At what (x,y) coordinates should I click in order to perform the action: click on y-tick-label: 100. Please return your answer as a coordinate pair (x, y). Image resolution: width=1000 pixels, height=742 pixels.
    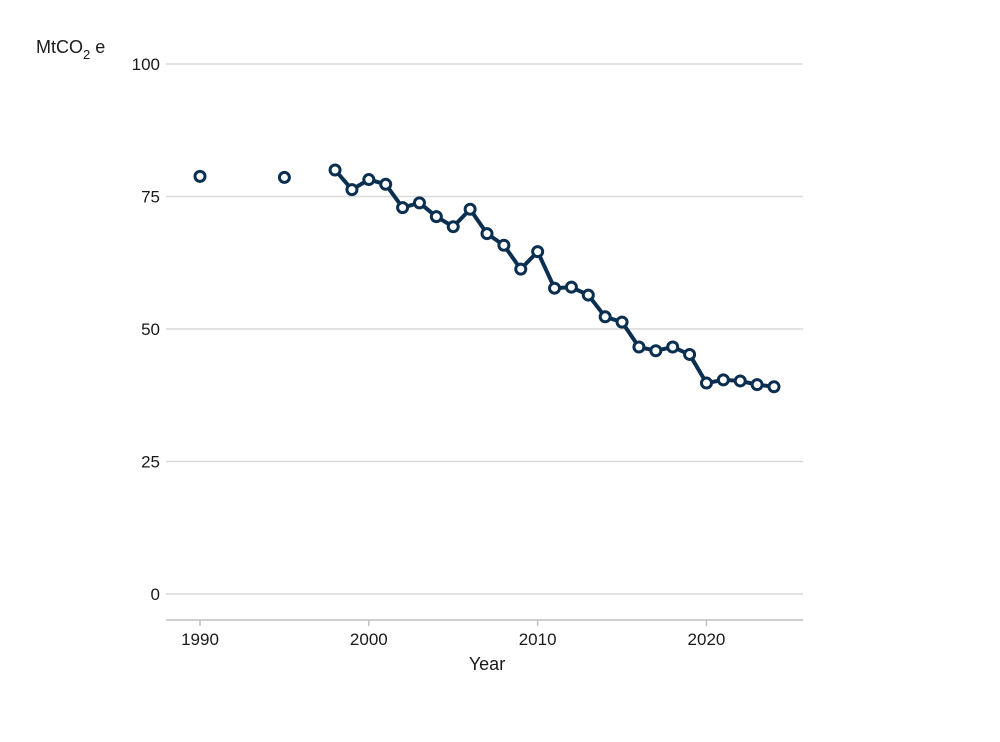
    Looking at the image, I should click on (146, 64).